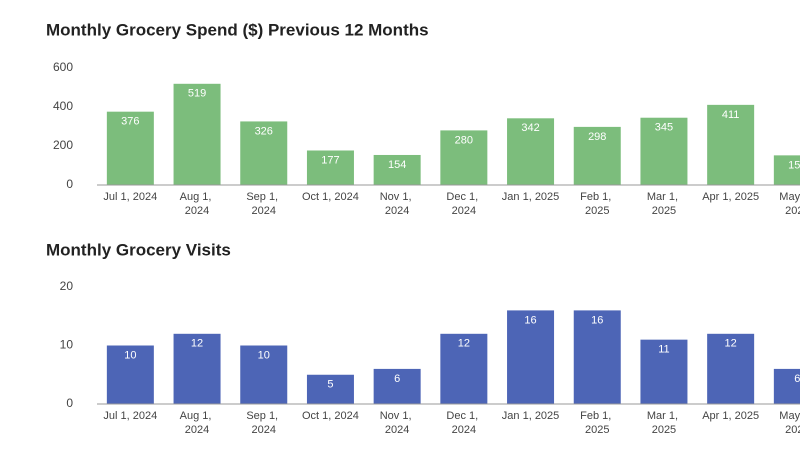  What do you see at coordinates (731, 115) in the screenshot?
I see `value-label: 411` at bounding box center [731, 115].